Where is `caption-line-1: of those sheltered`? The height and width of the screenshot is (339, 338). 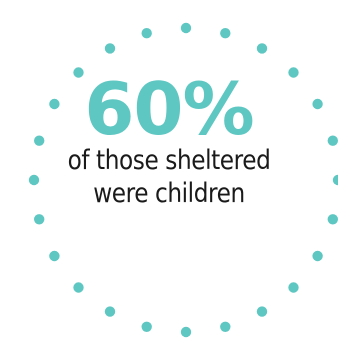
caption-line-1: of those sheltered is located at coordinates (169, 160).